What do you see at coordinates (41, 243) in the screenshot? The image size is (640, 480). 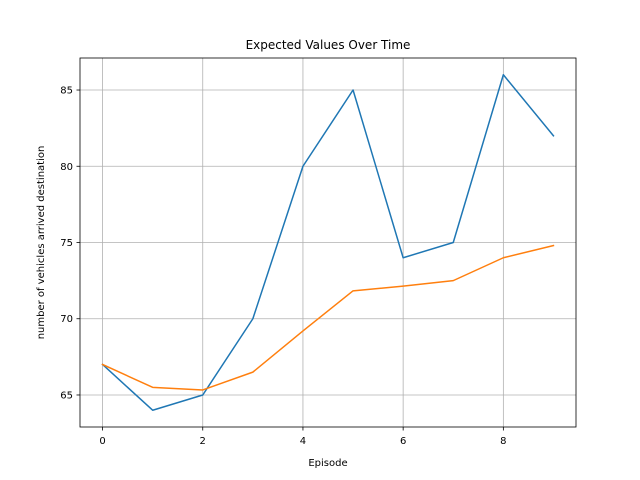 I see `y-axis-label: number of vehicles arrived destination` at bounding box center [41, 243].